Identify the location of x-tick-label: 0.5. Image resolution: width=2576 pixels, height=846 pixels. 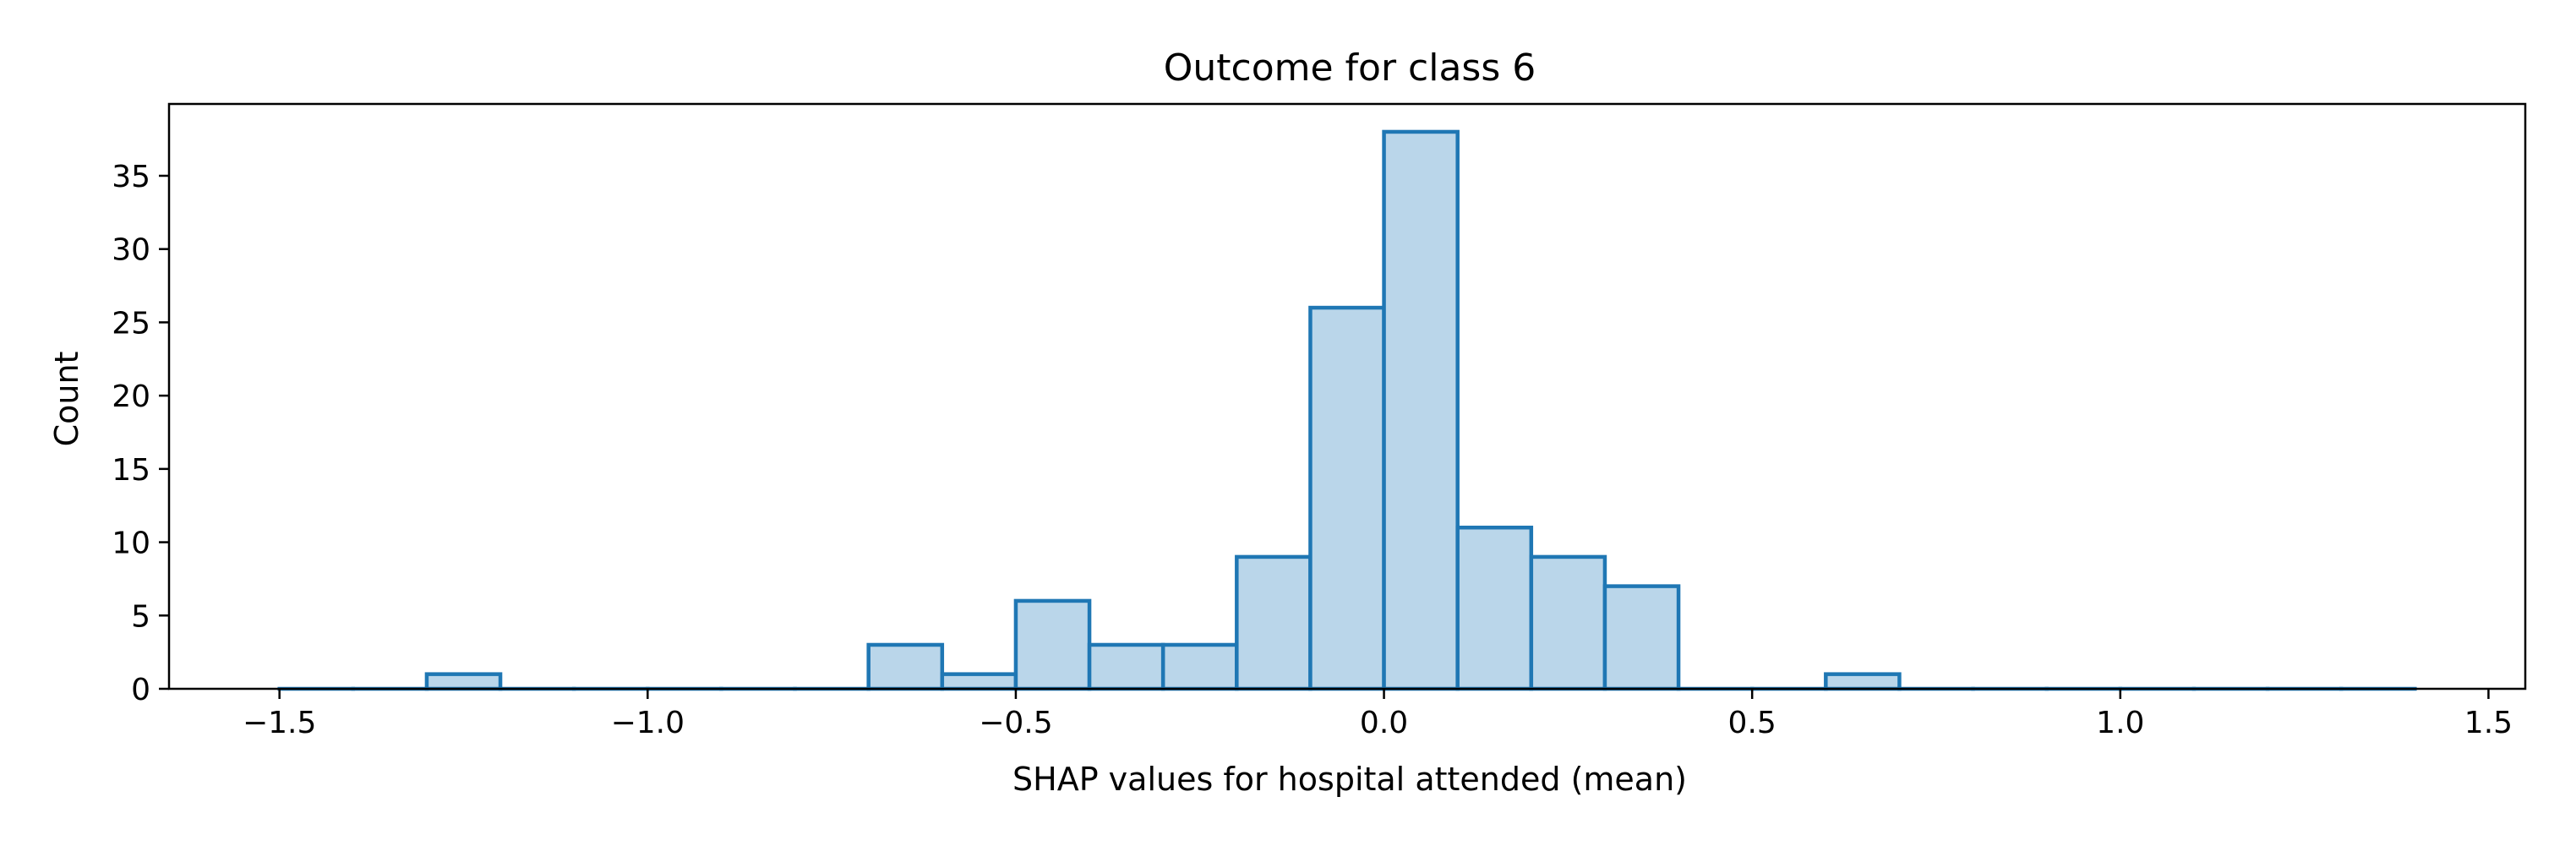
(1752, 723).